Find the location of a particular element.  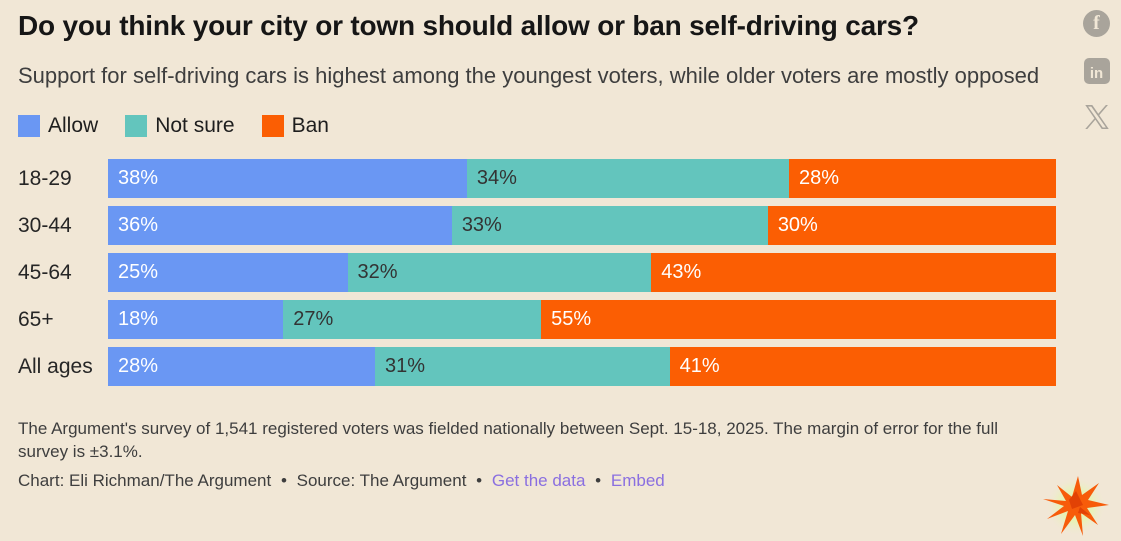

chart-row: 18-29 38% 34% 28% is located at coordinates (537, 178).